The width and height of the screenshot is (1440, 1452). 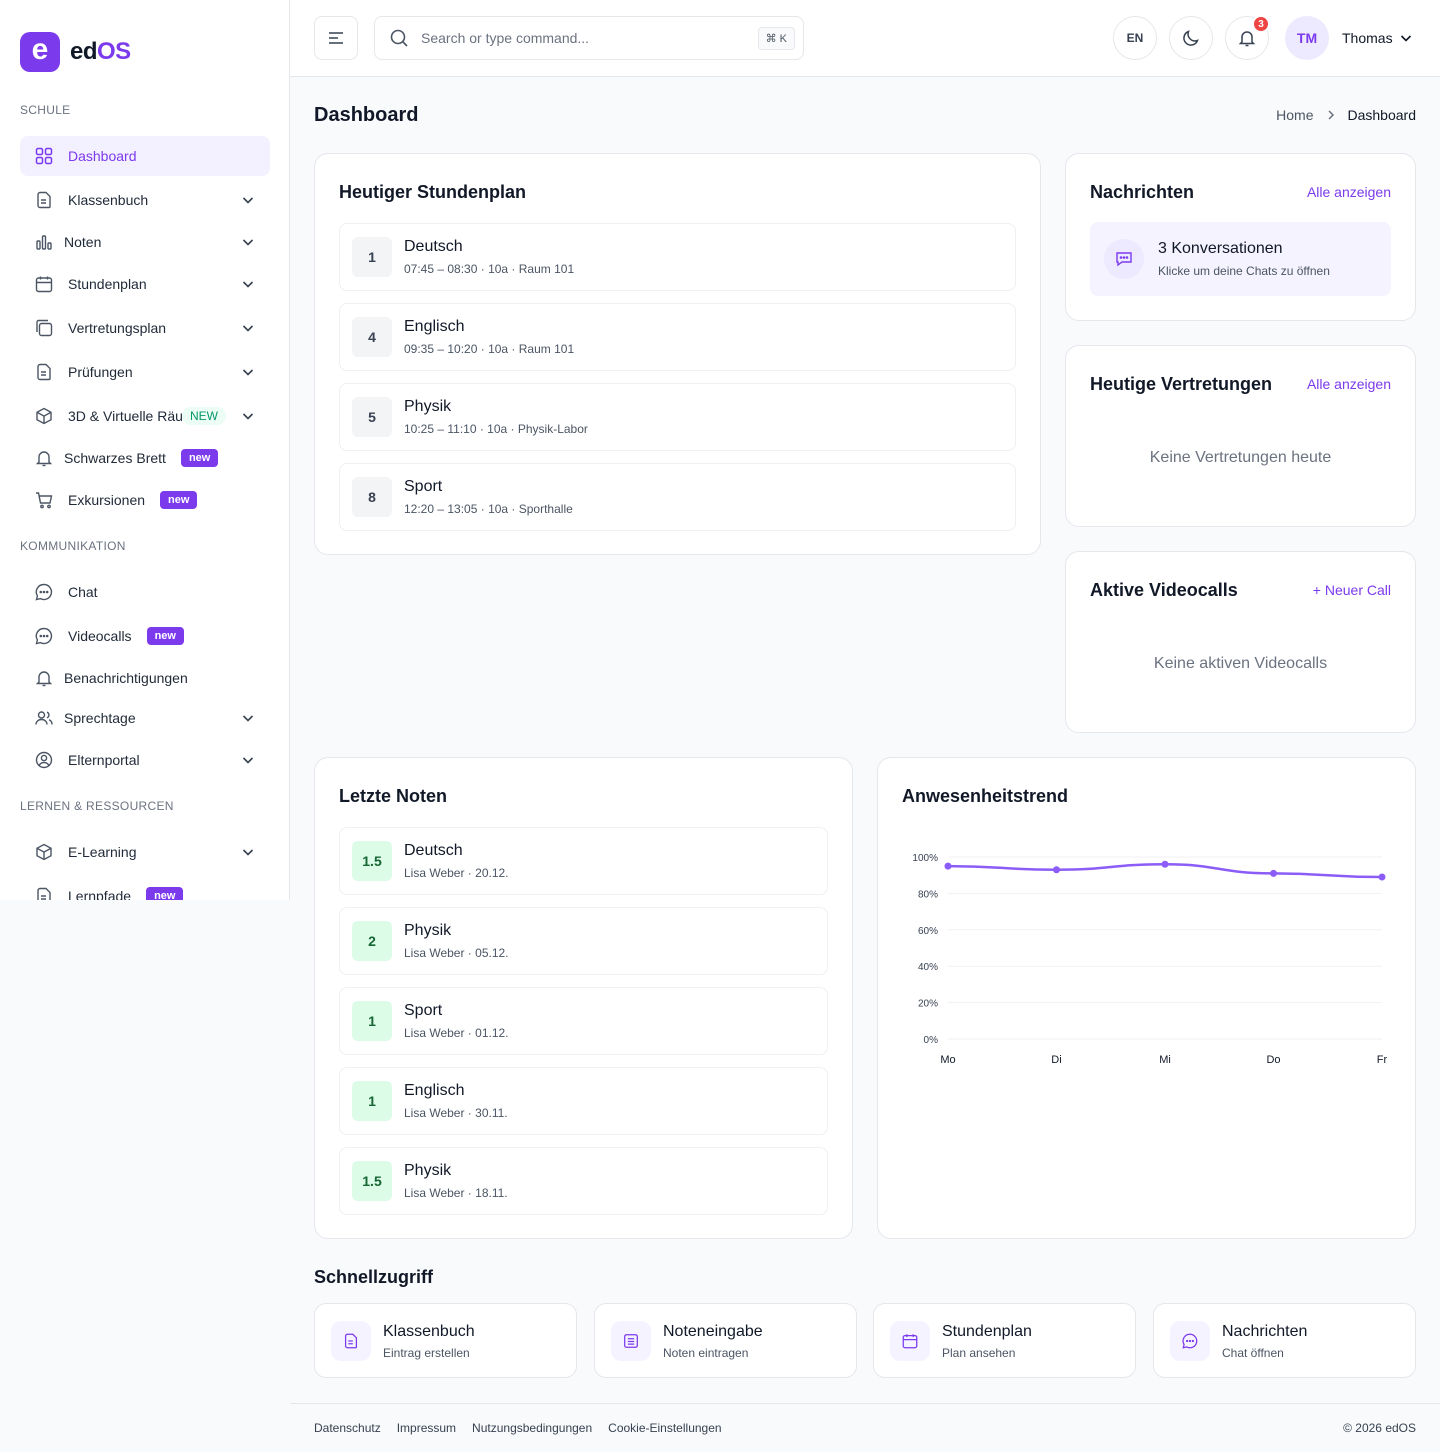 I want to click on lesson-details: 12:20 – 13:05 · 10a · Sporthalle, so click(x=488, y=509).